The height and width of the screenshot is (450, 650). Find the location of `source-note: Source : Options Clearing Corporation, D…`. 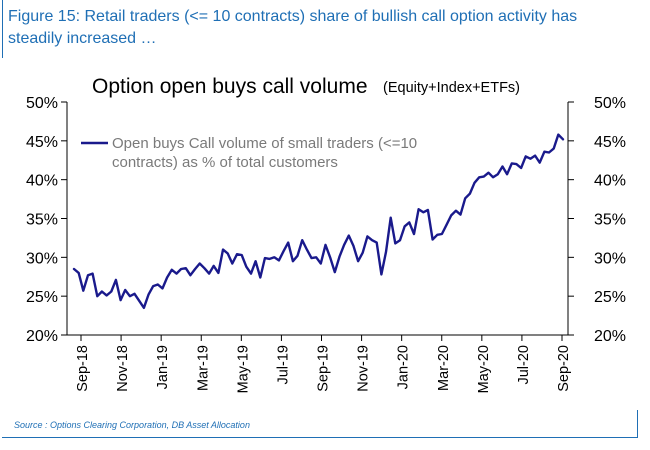

source-note: Source : Options Clearing Corporation, D… is located at coordinates (132, 425).